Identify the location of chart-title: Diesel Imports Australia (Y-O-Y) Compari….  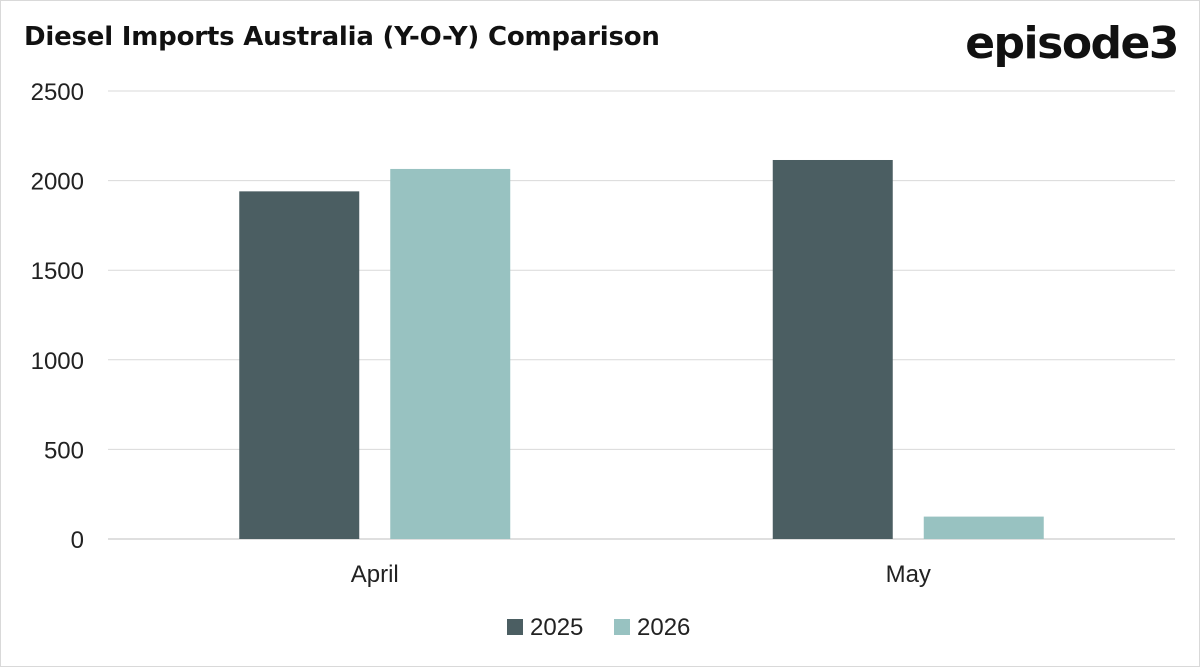
(342, 37).